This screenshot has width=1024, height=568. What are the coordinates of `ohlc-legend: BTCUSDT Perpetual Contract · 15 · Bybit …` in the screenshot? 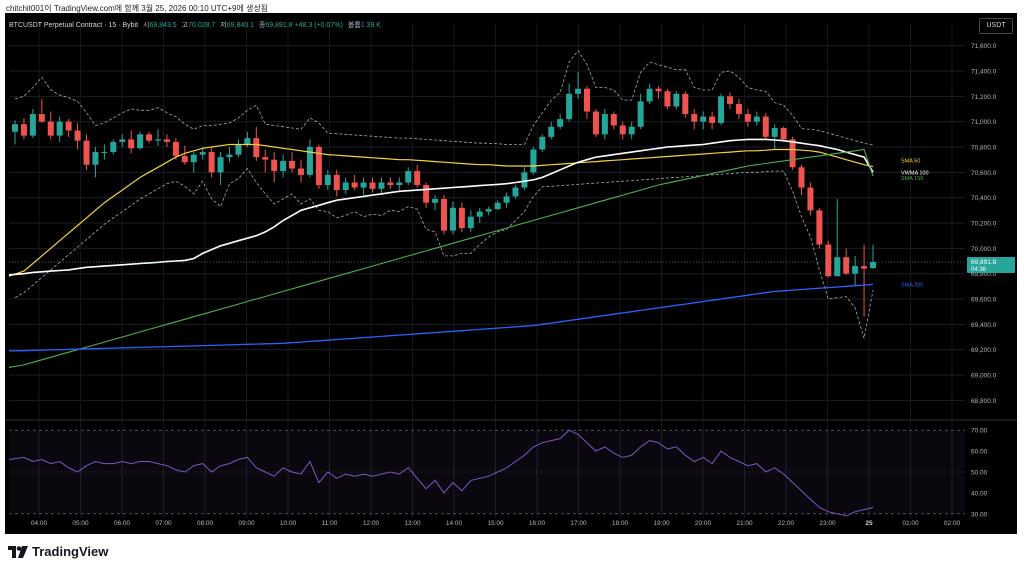 It's located at (195, 25).